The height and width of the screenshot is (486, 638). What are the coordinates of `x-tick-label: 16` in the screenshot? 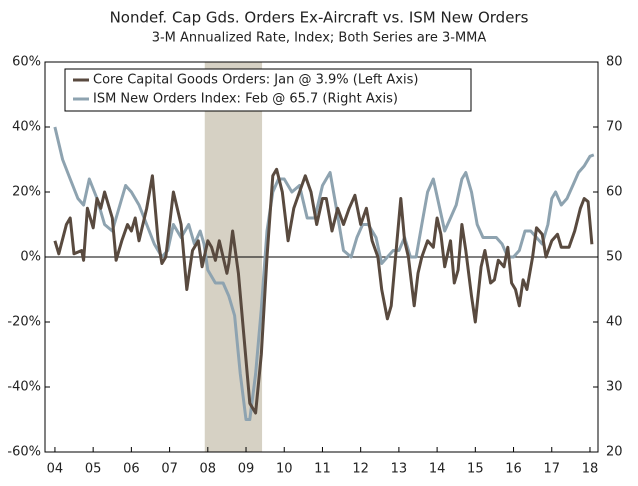 It's located at (513, 469).